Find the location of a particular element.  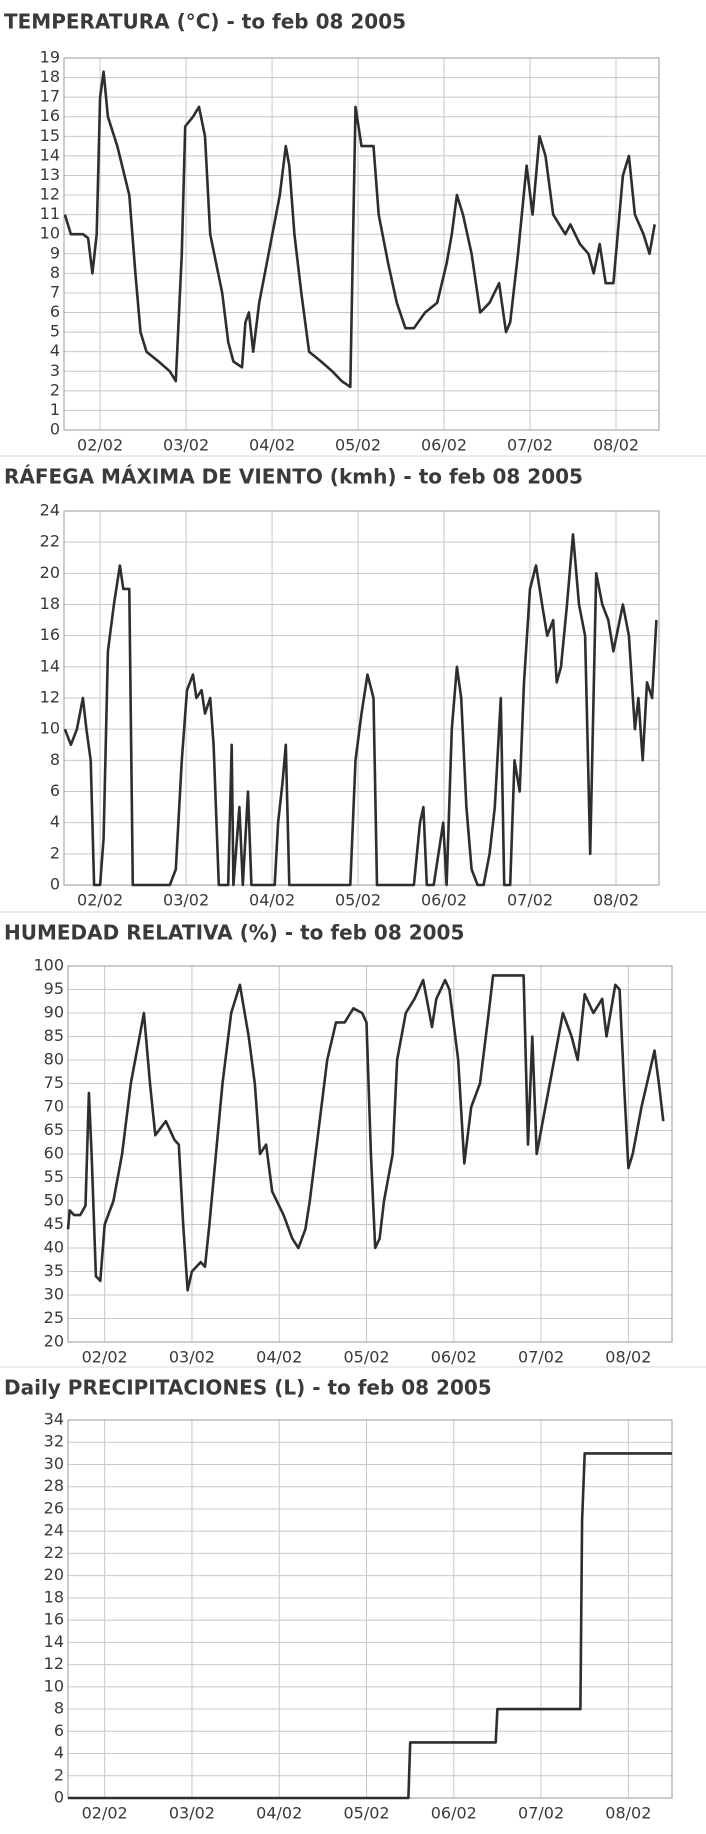

y-tick-label: 17 is located at coordinates (50, 96).